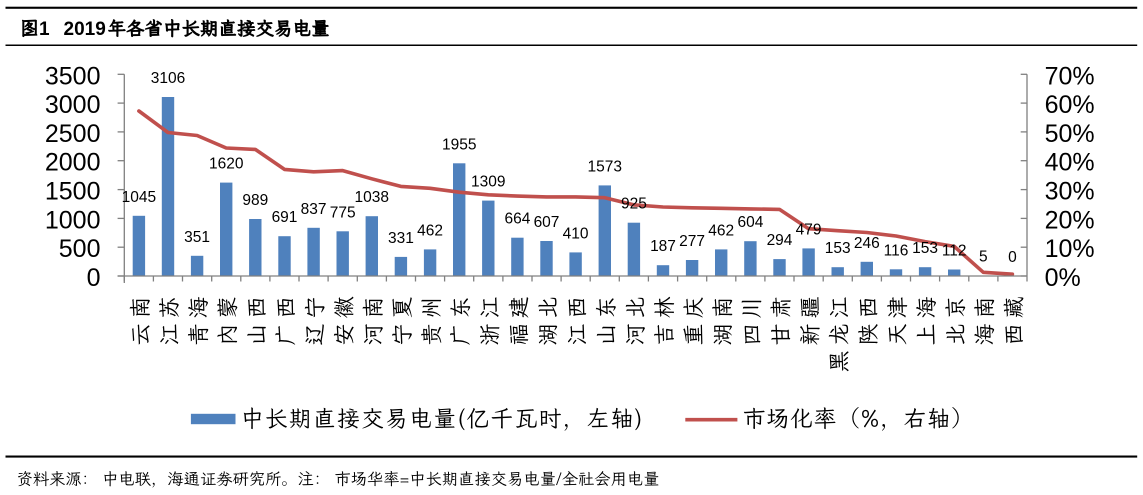 This screenshot has height=495, width=1143. I want to click on svg-text: 112, so click(954, 251).